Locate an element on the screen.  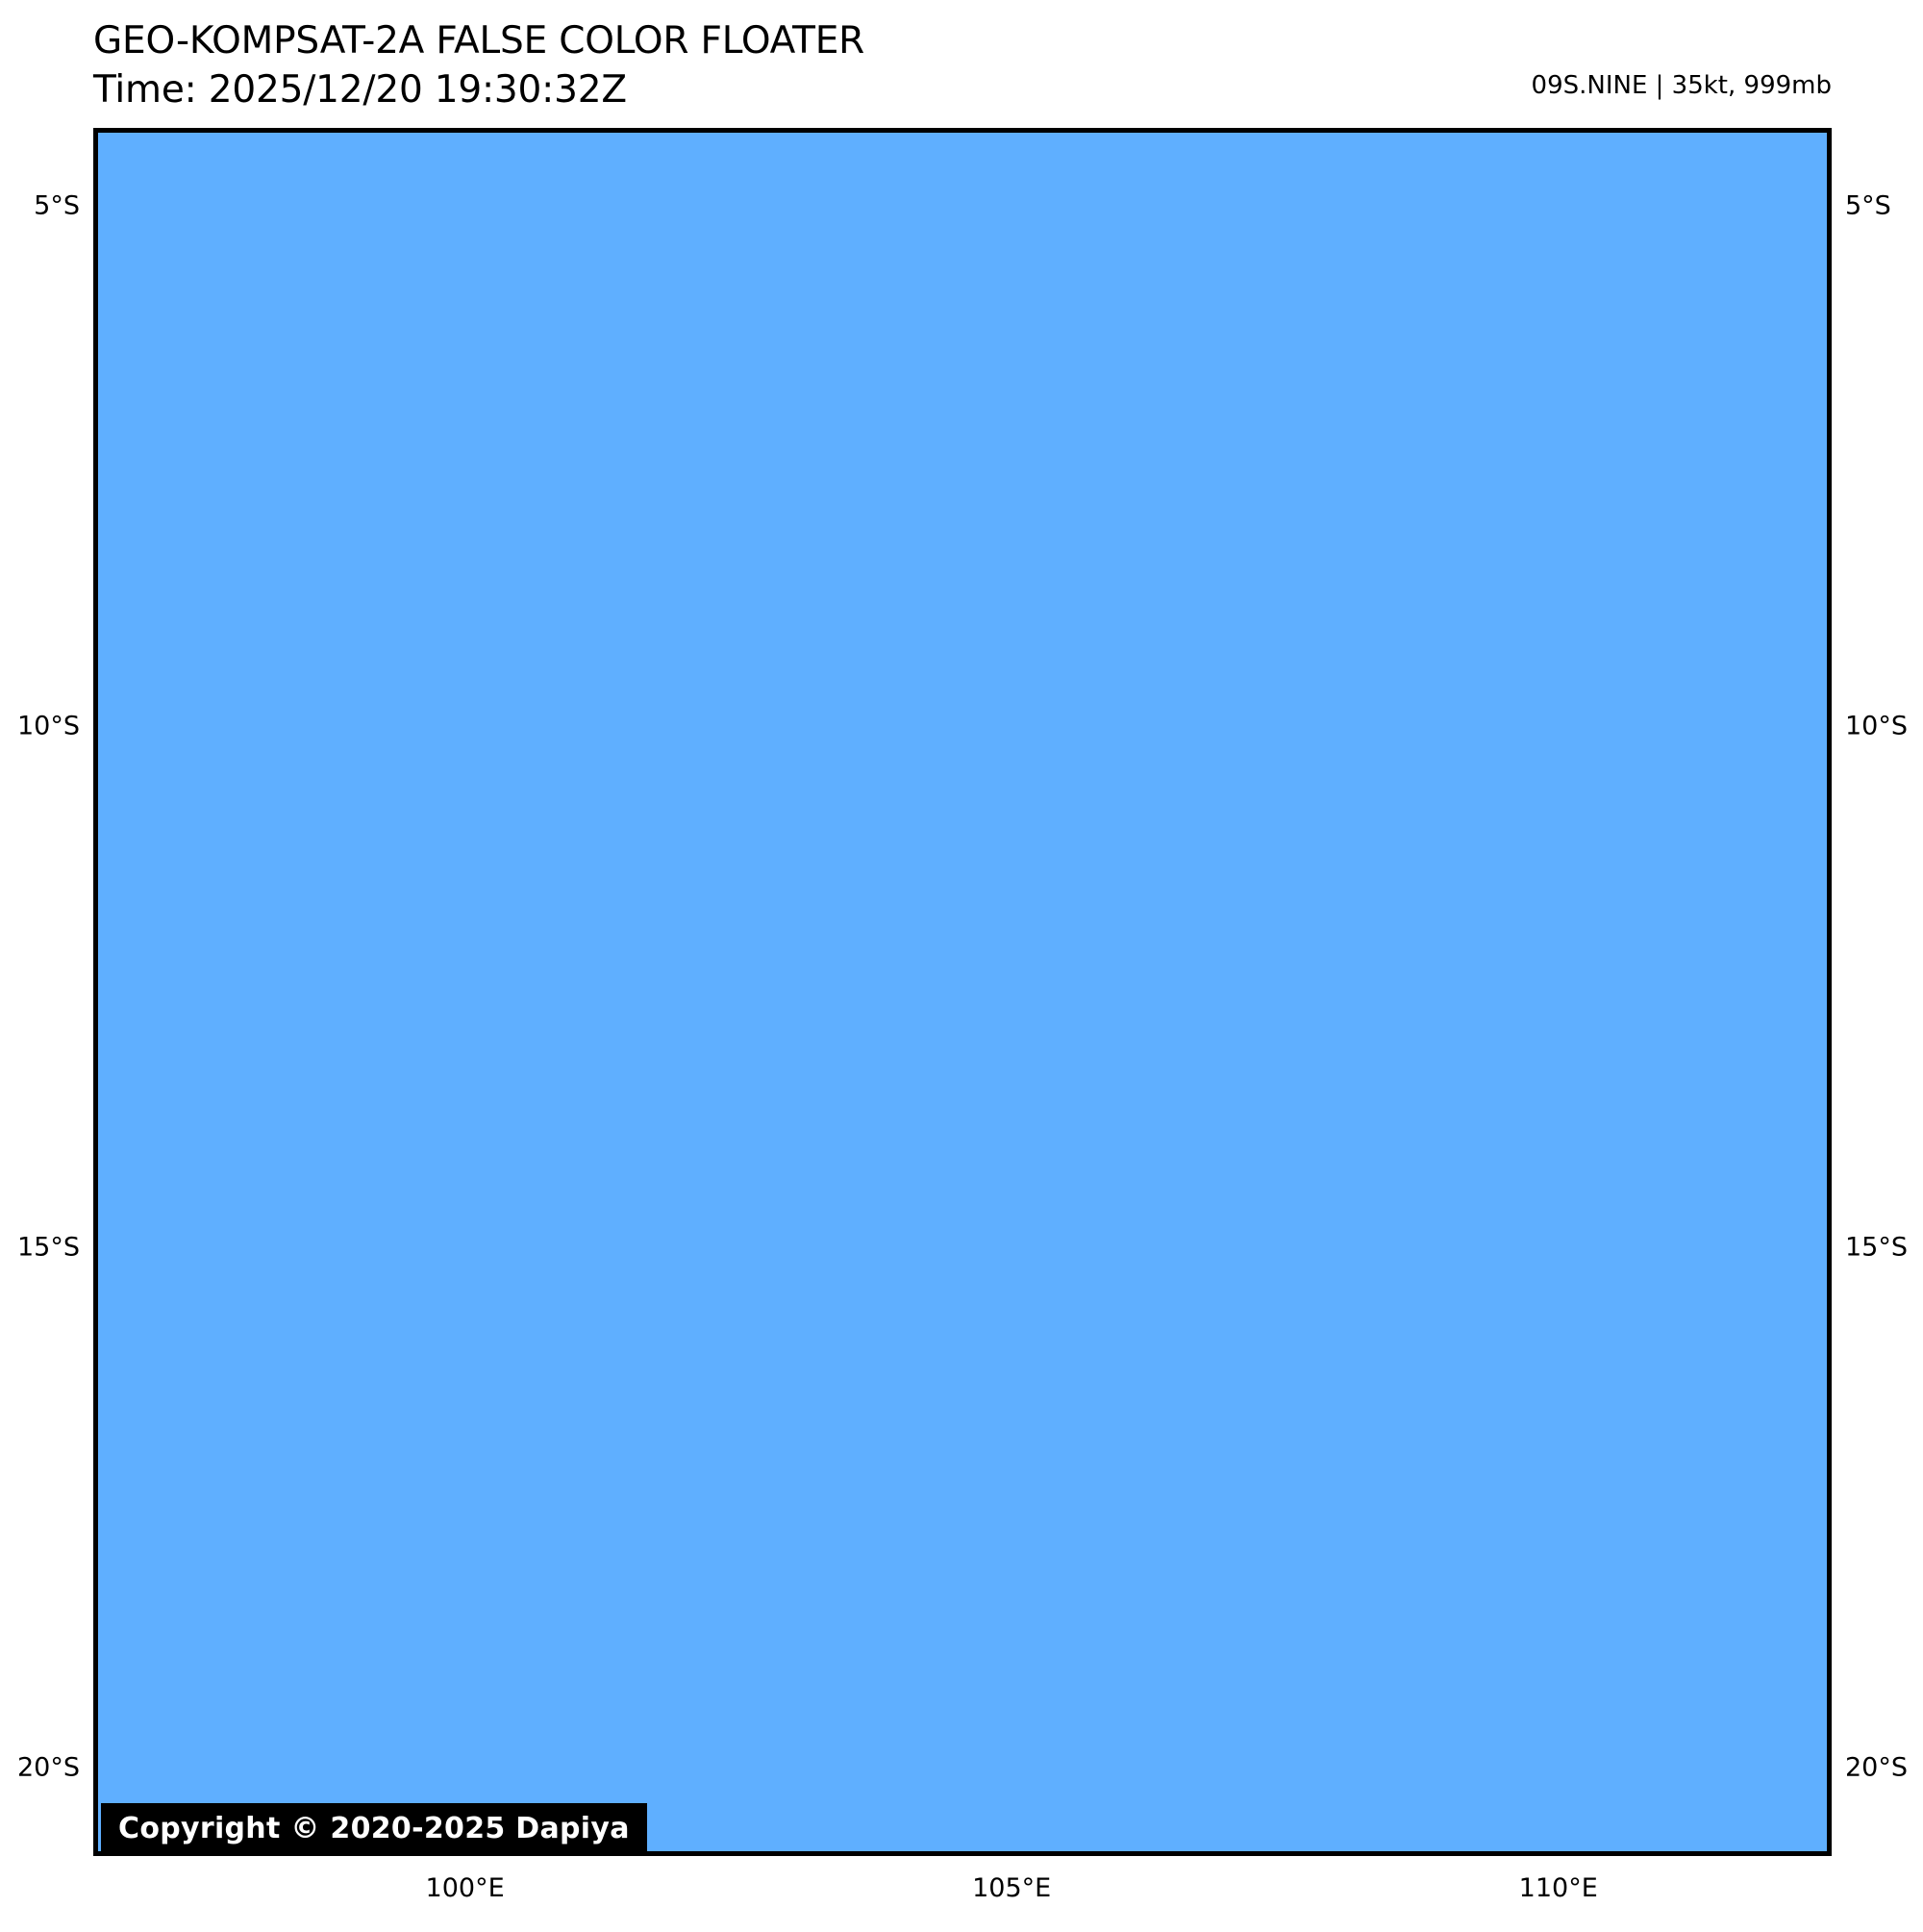
timestamp-label: Time: 2025/12/20 19:30:32Z is located at coordinates (360, 89).